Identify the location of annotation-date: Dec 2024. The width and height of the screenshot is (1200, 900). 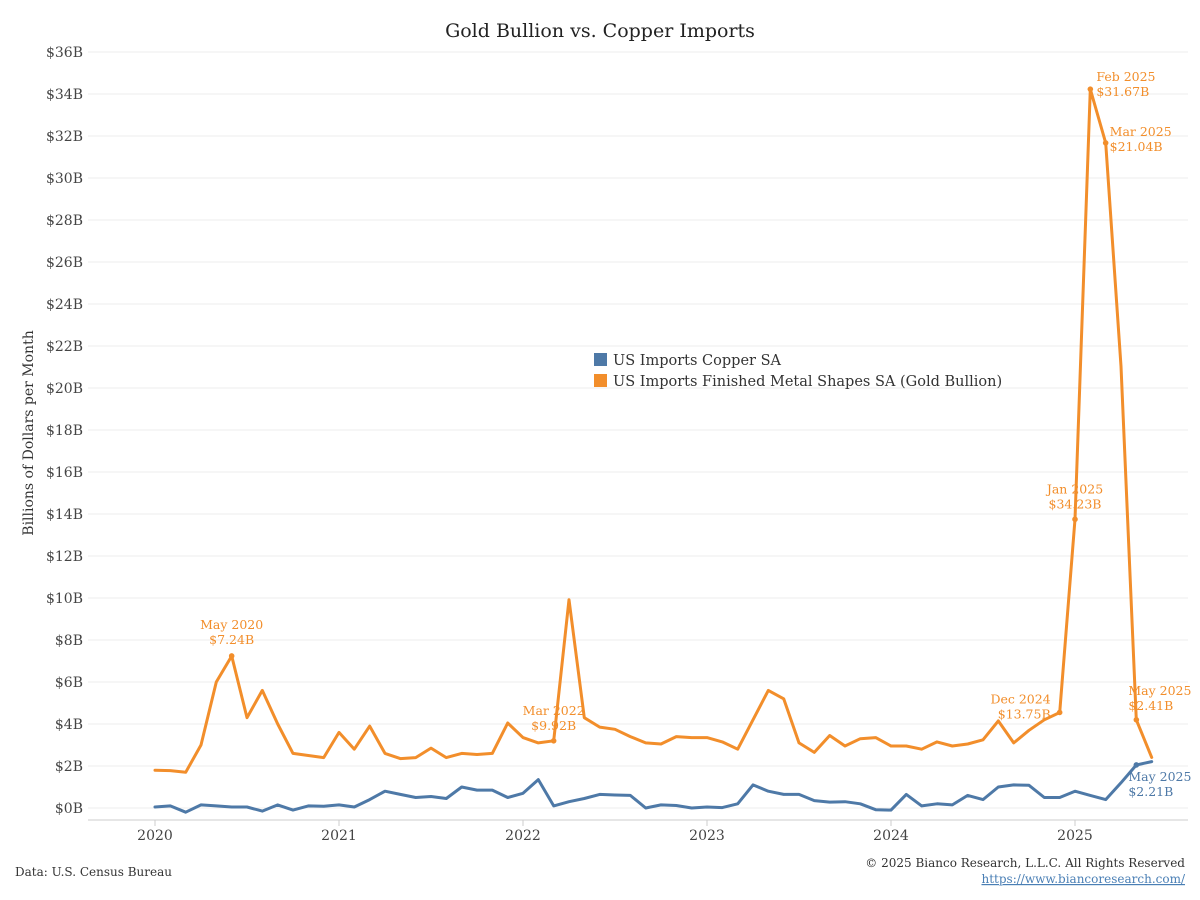
(1020, 698).